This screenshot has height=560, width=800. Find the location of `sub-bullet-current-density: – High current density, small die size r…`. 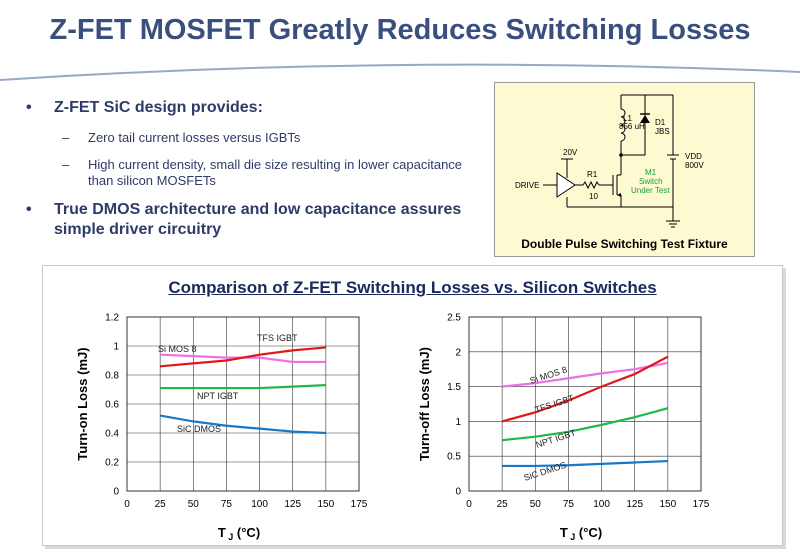

sub-bullet-current-density: – High current density, small die size r… is located at coordinates (248, 173).